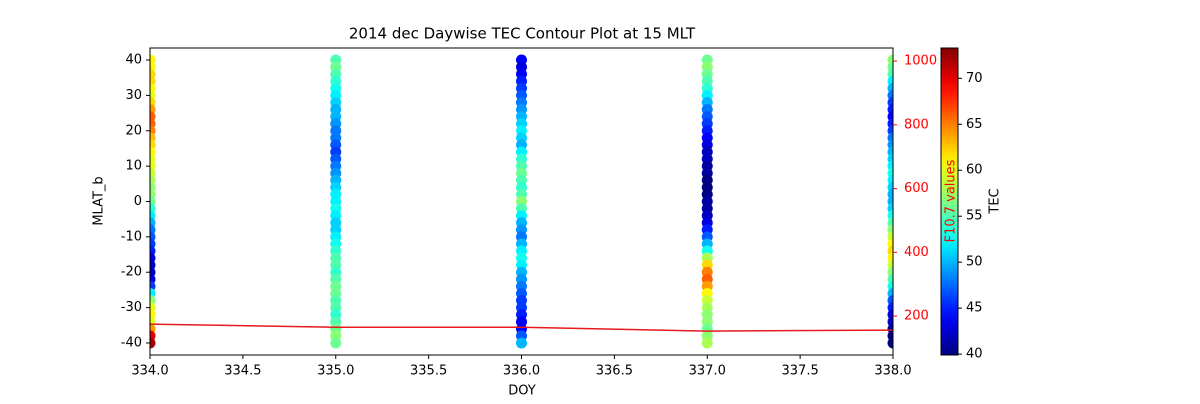 This screenshot has height=404, width=1200. Describe the element at coordinates (131, 307) in the screenshot. I see `y-tick-label: -30` at that location.